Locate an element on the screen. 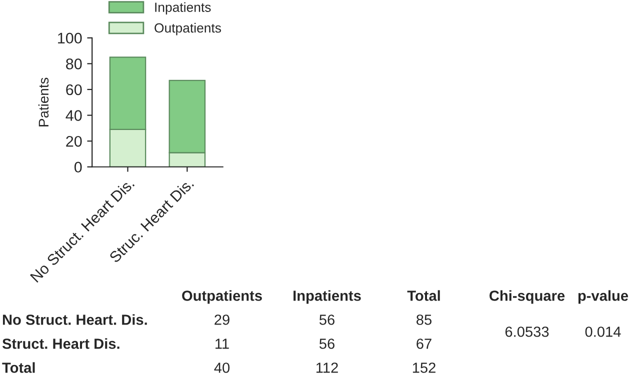 The image size is (644, 375). text: Outpatients is located at coordinates (222, 297).